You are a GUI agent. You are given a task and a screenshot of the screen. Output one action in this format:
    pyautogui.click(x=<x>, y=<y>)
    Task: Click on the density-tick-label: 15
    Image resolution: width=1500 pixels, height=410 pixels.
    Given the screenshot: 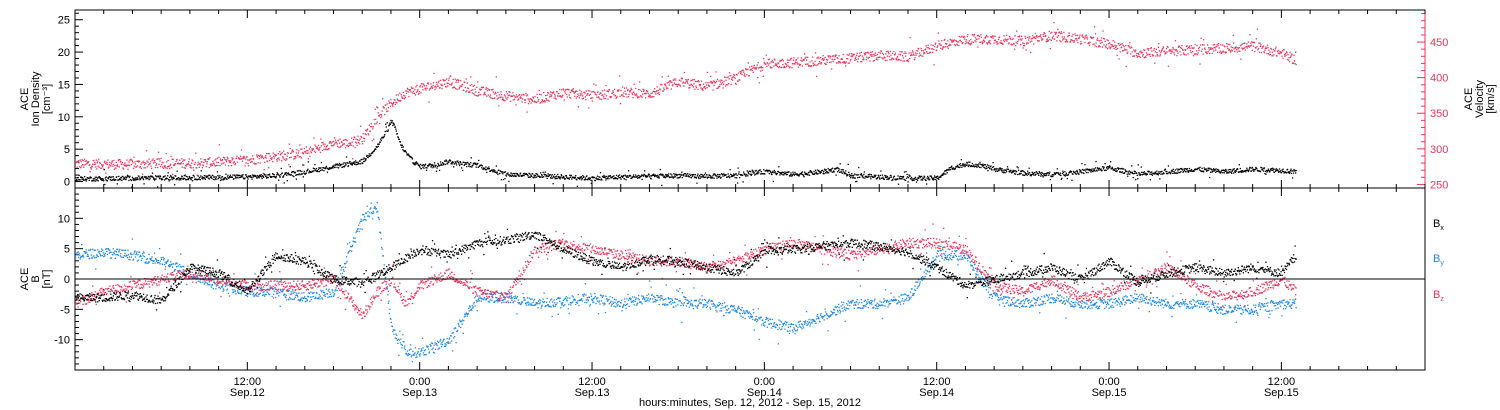 What is the action you would take?
    pyautogui.click(x=64, y=85)
    